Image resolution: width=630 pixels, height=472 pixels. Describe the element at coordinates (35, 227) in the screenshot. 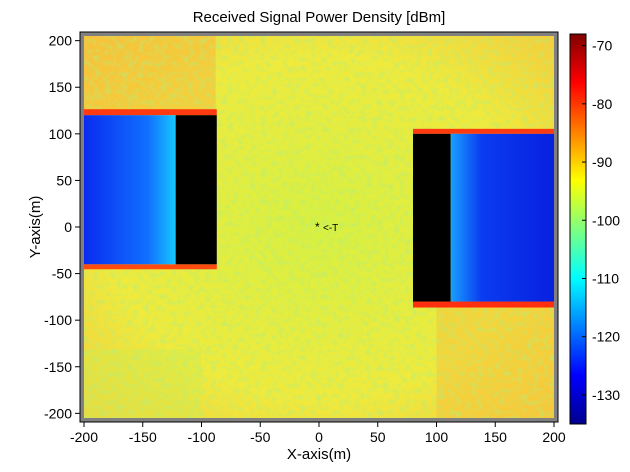

I see `y-axis-label: Y-axis(m)` at that location.